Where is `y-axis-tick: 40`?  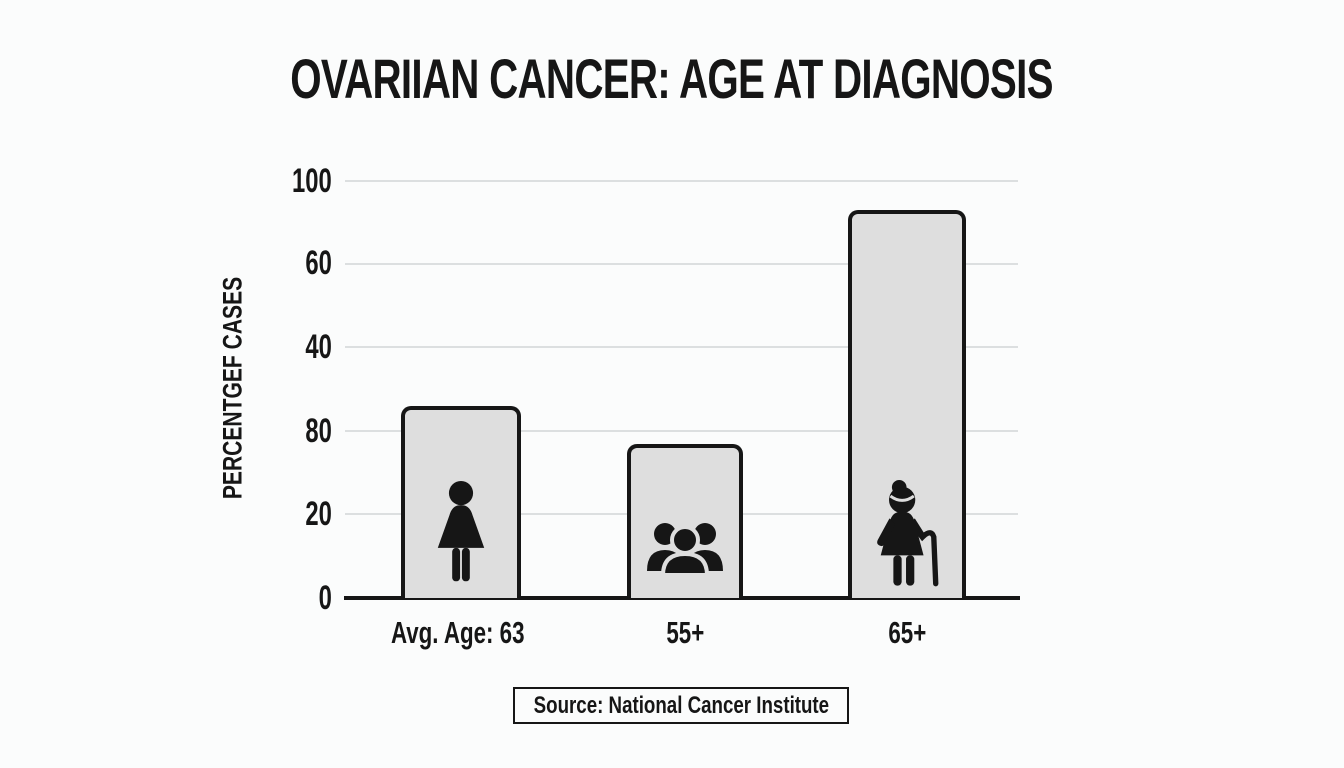
y-axis-tick: 40 is located at coordinates (318, 347).